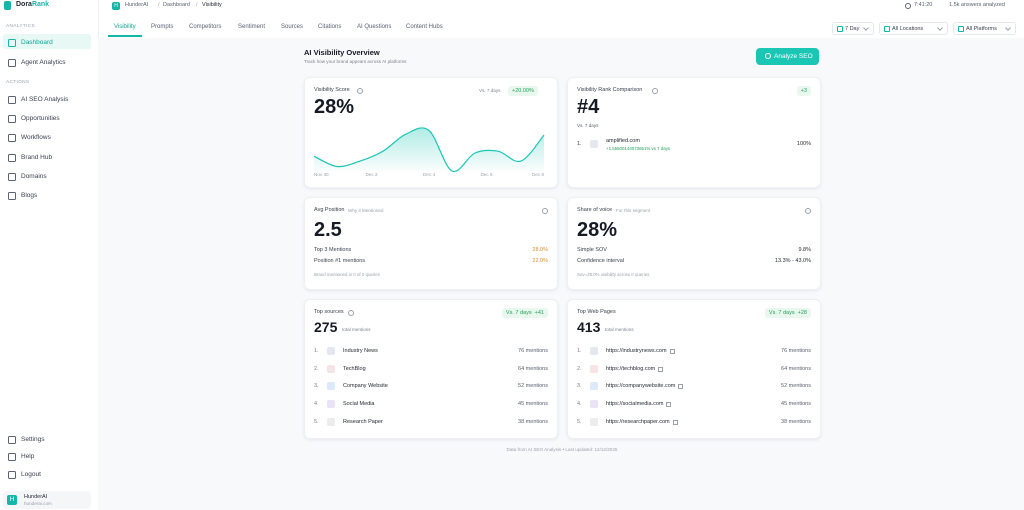 This screenshot has width=1024, height=510. I want to click on nav-item: Settings, so click(33, 439).